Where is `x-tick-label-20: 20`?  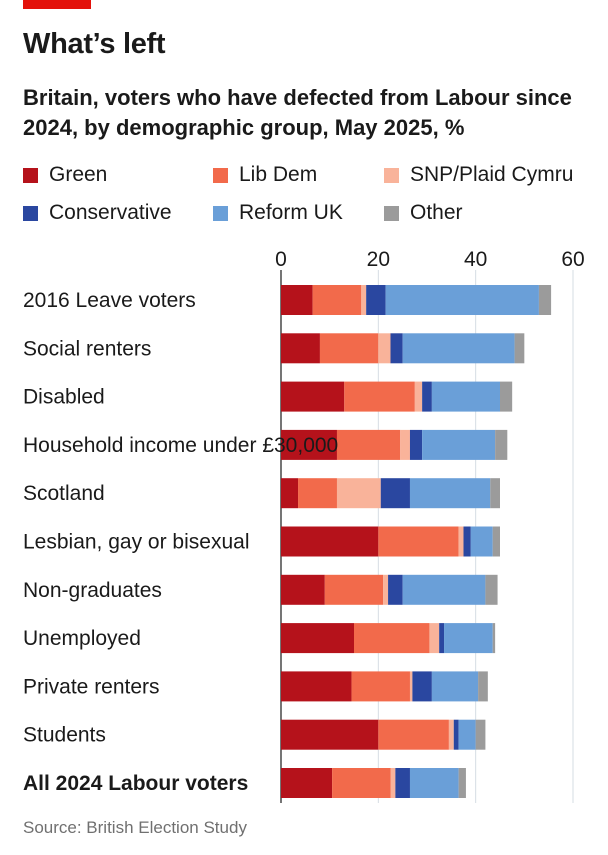 x-tick-label-20: 20 is located at coordinates (378, 259).